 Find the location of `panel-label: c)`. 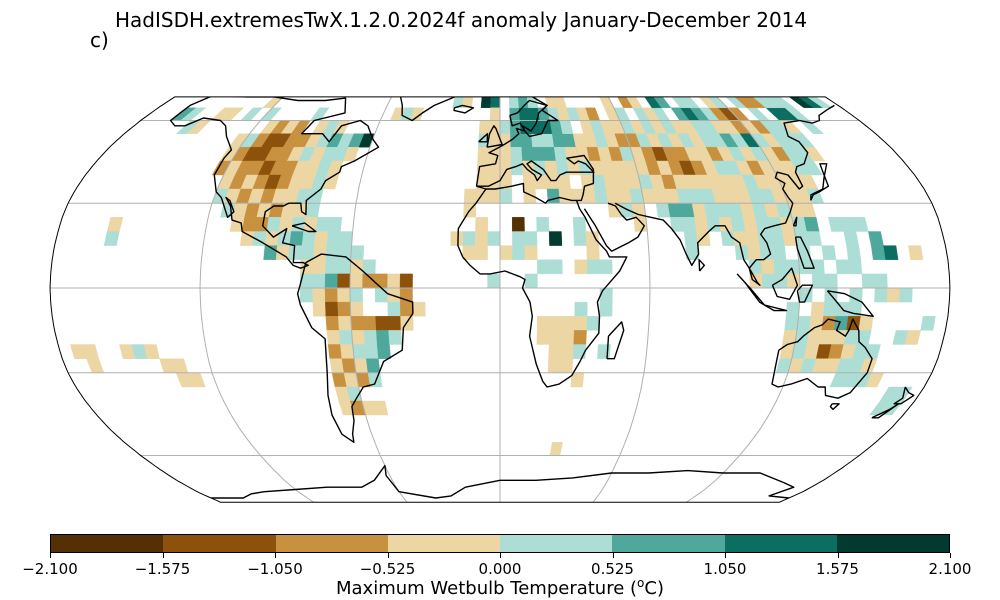

panel-label: c) is located at coordinates (99, 40).